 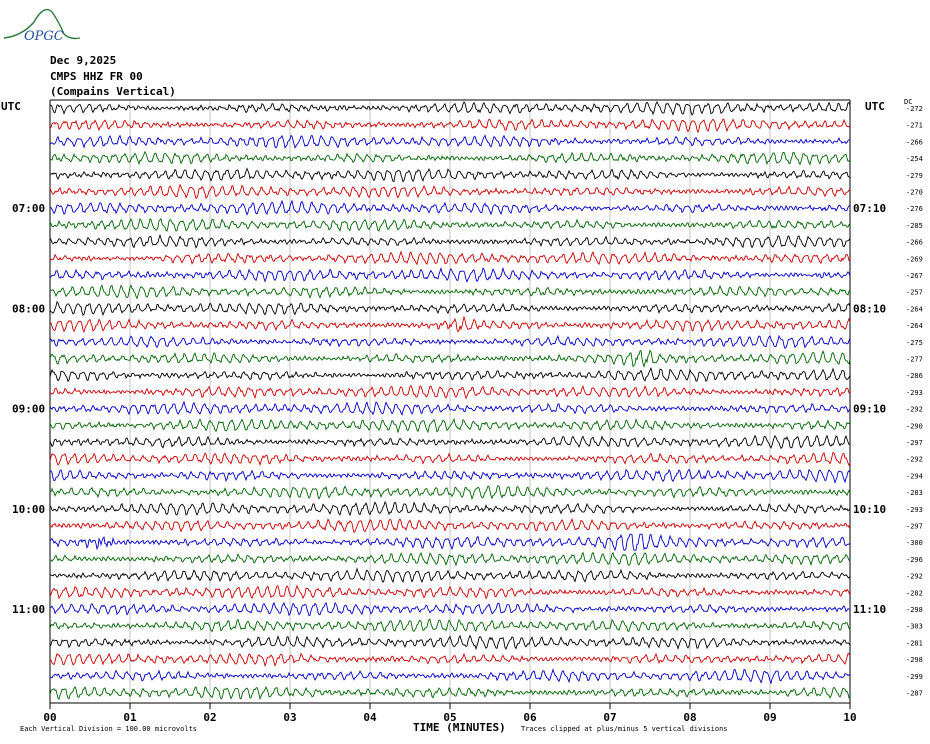 What do you see at coordinates (289, 717) in the screenshot?
I see `x-tick-label-03: 03` at bounding box center [289, 717].